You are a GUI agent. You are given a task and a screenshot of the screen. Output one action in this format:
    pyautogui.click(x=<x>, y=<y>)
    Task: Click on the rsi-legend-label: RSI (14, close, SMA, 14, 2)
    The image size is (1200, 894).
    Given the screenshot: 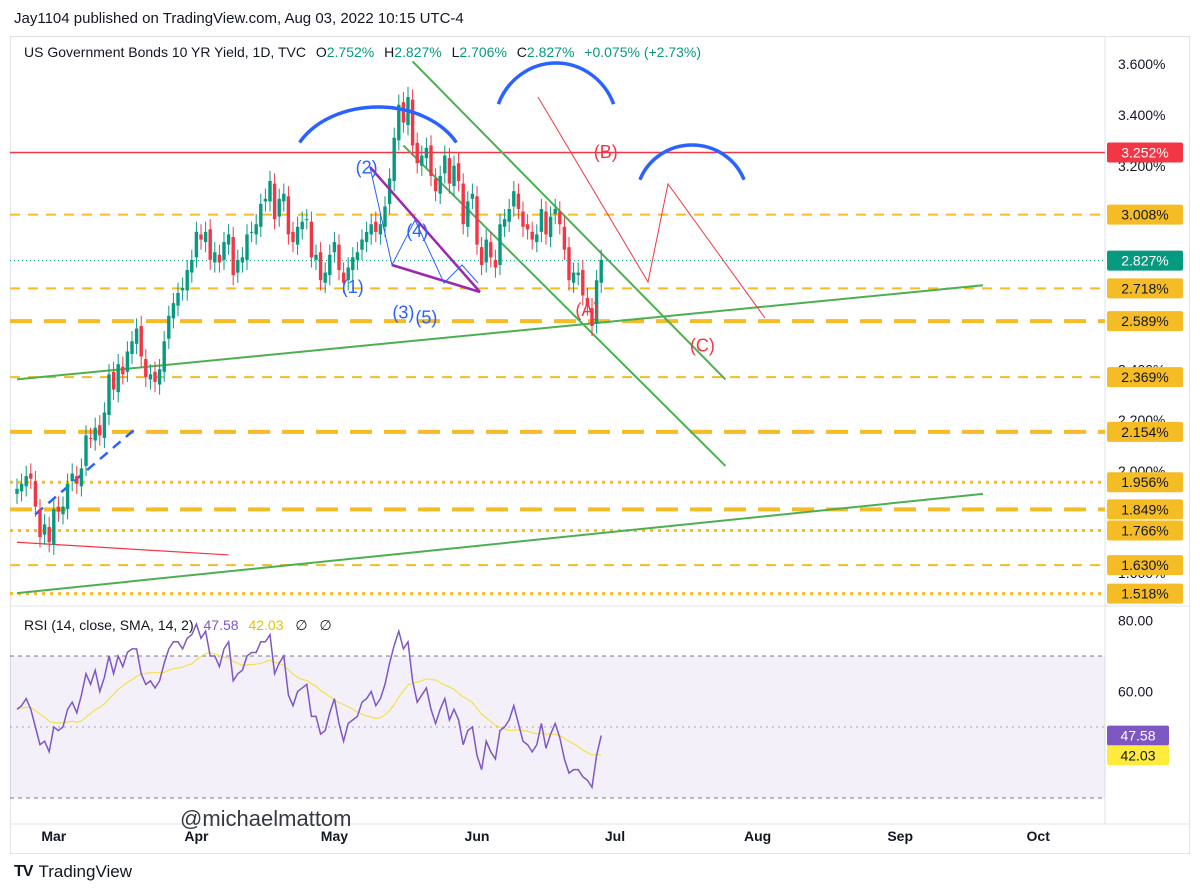 What is the action you would take?
    pyautogui.click(x=109, y=625)
    